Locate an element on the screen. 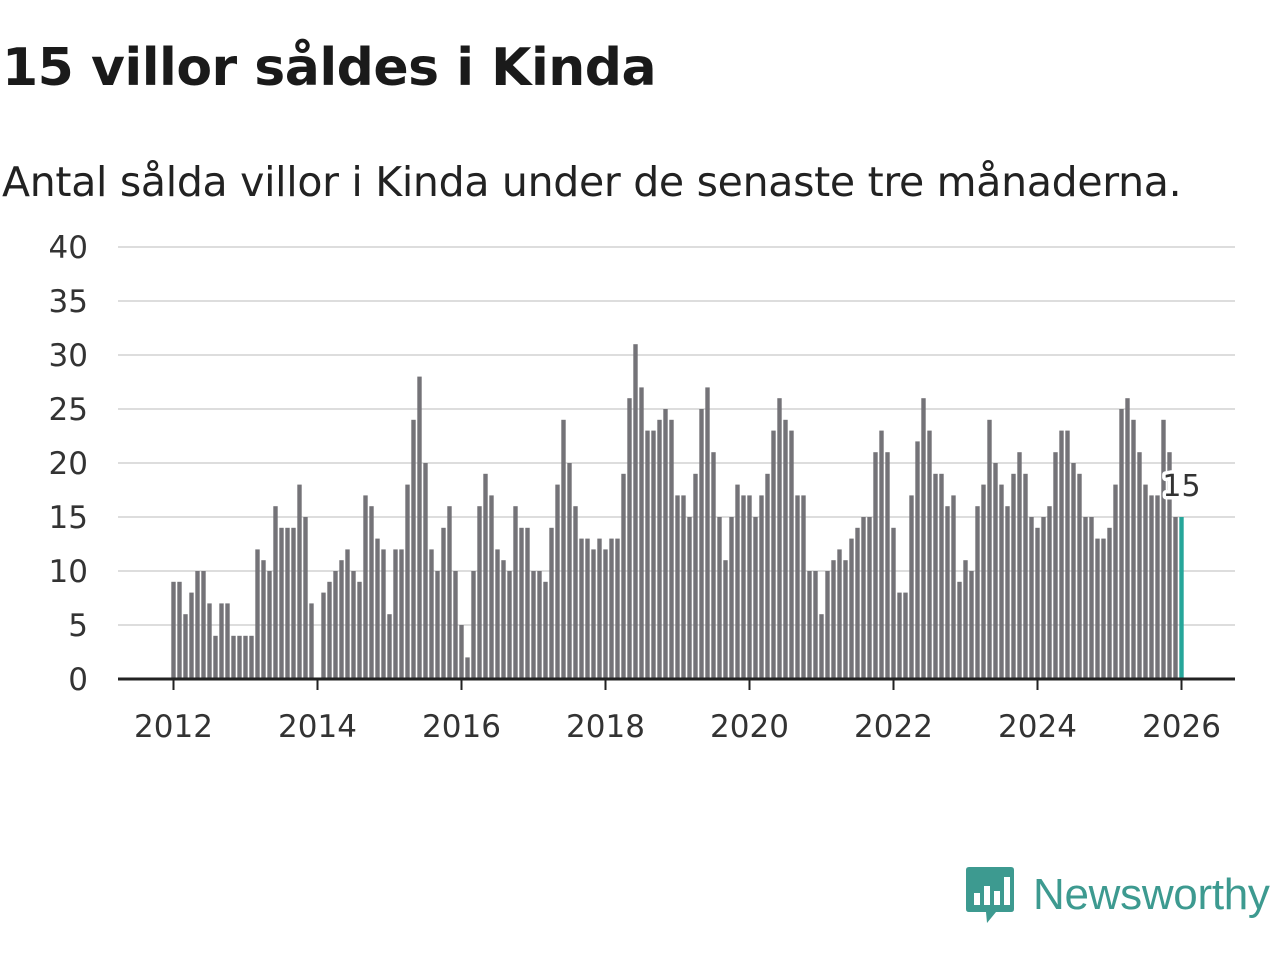  y-tick-label: 15 is located at coordinates (68, 518).